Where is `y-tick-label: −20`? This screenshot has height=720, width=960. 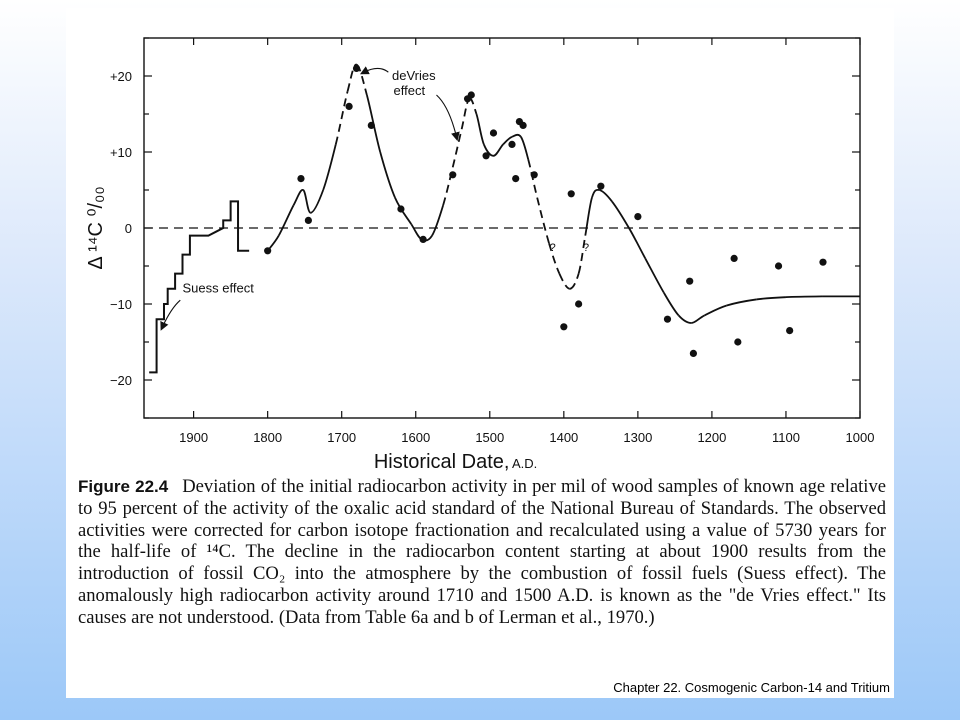
y-tick-label: −20 is located at coordinates (121, 380).